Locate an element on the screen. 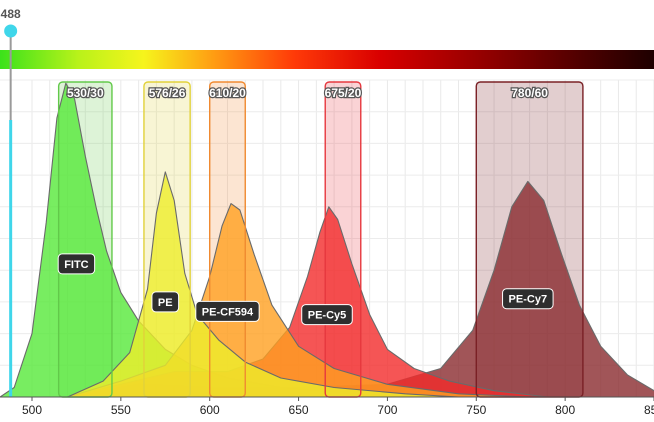 This screenshot has height=422, width=654. dye-label-text: PE-CF594 is located at coordinates (228, 312).